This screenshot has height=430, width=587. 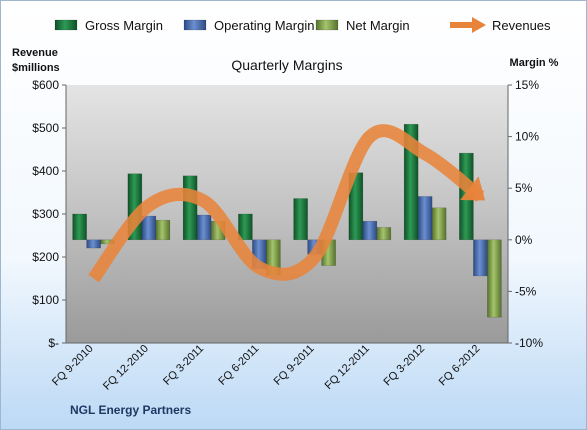 What do you see at coordinates (36, 68) in the screenshot?
I see `left-axis-label-units: $millions` at bounding box center [36, 68].